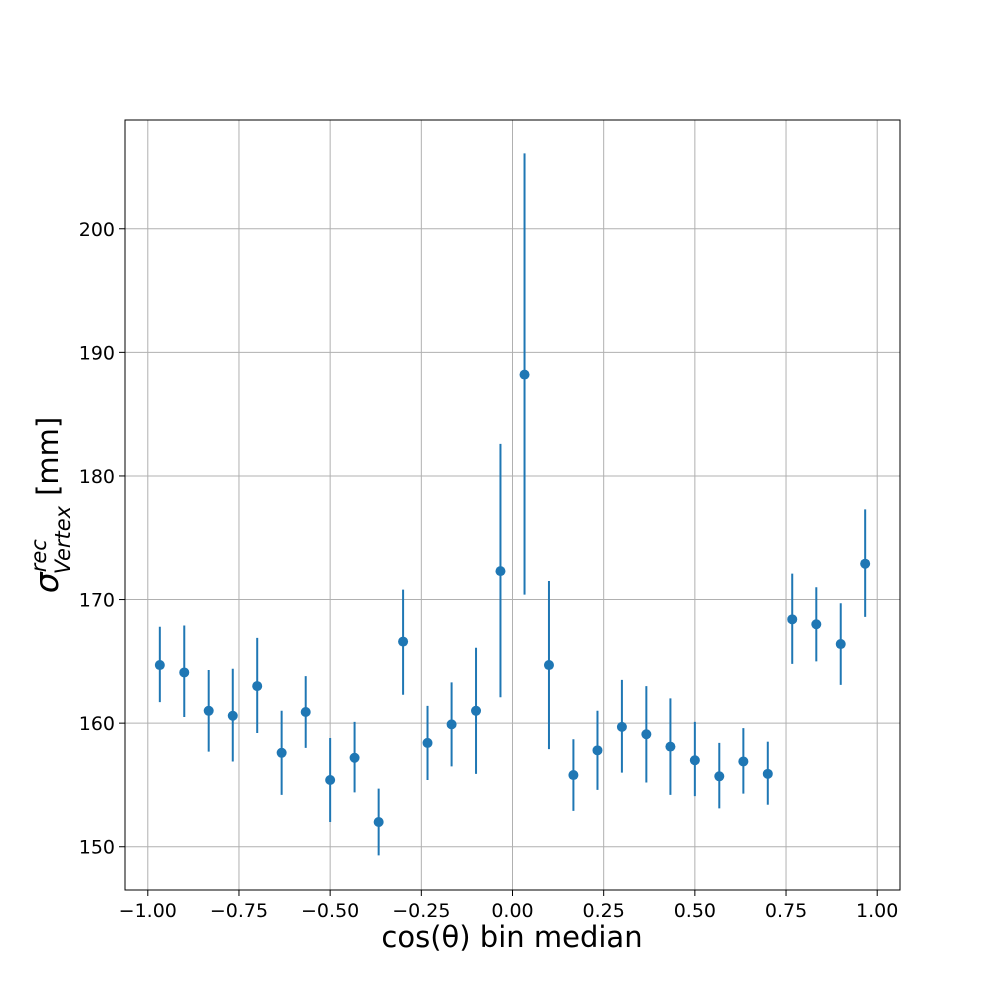 This screenshot has width=1000, height=1000. What do you see at coordinates (148, 911) in the screenshot?
I see `x-tick-label: −1.00` at bounding box center [148, 911].